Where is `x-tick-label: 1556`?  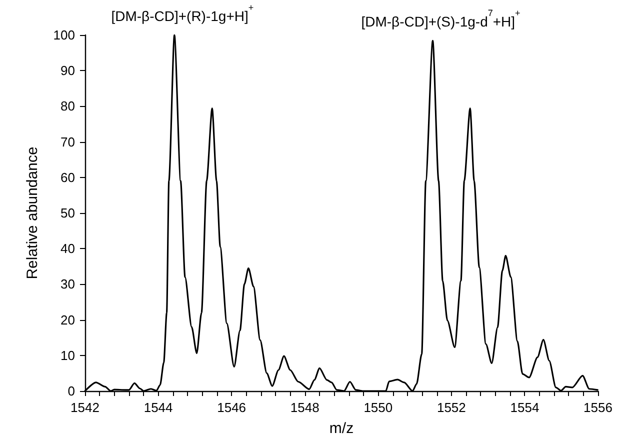 x-tick-label: 1556 is located at coordinates (598, 407).